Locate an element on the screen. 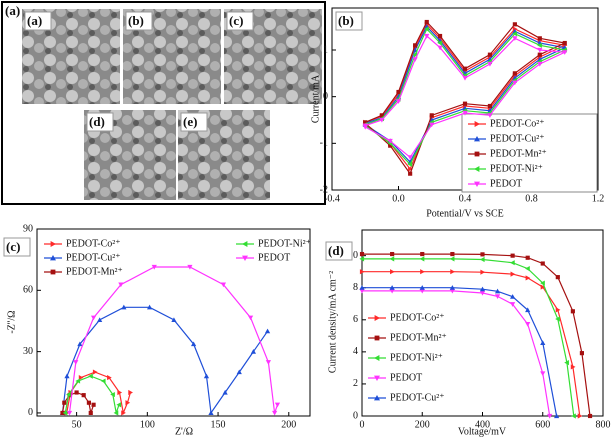  x-tick-label: 400 is located at coordinates (482, 424).